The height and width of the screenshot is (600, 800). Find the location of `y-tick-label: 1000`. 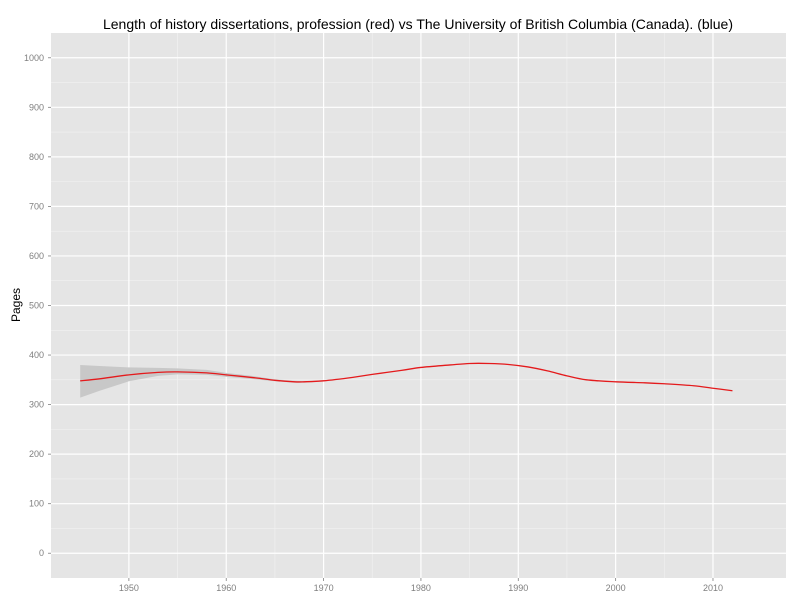

y-tick-label: 1000 is located at coordinates (34, 58).